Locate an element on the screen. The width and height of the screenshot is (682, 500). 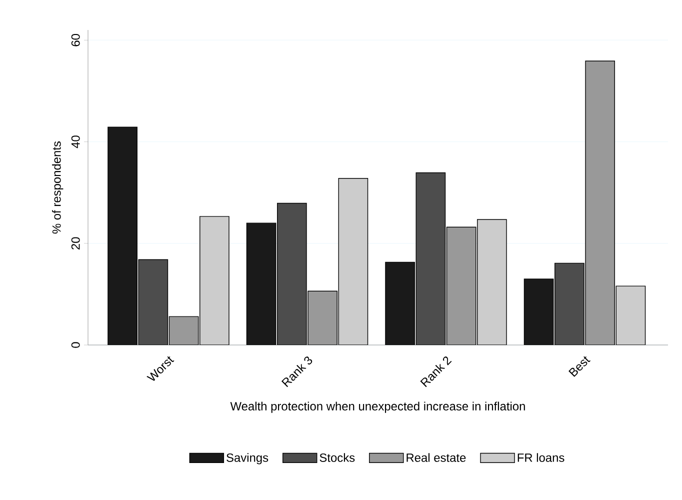
legend-label: Savings is located at coordinates (247, 458).